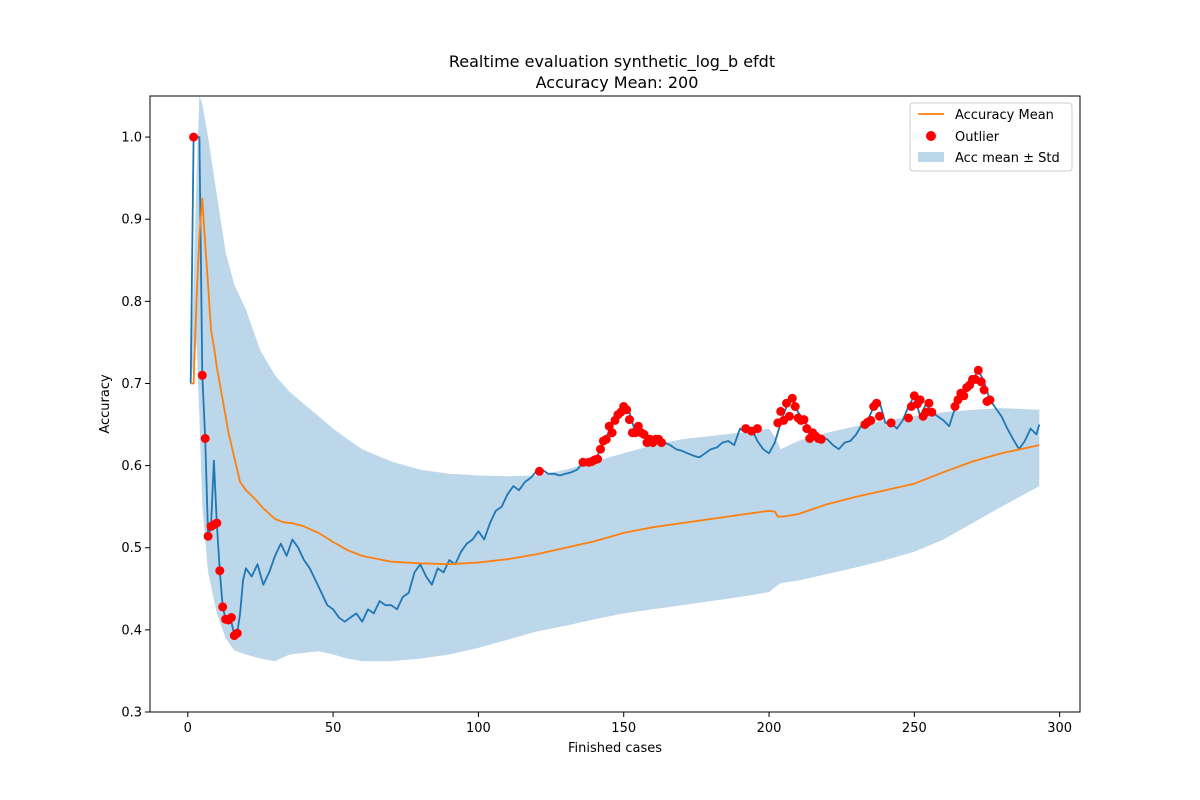 The height and width of the screenshot is (800, 1200). What do you see at coordinates (931, 136) in the screenshot?
I see `legend-swatch-outlier` at bounding box center [931, 136].